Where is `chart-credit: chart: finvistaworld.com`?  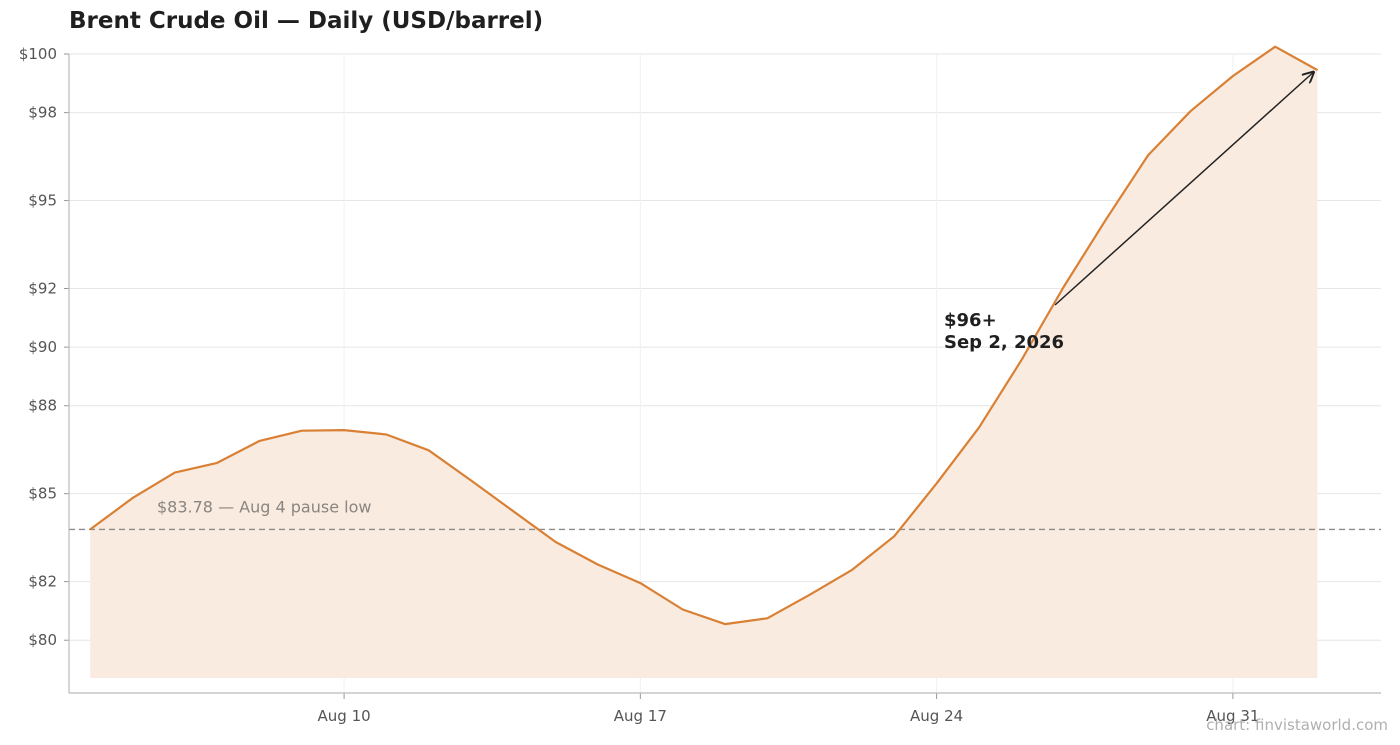
chart-credit: chart: finvistaworld.com is located at coordinates (1297, 725).